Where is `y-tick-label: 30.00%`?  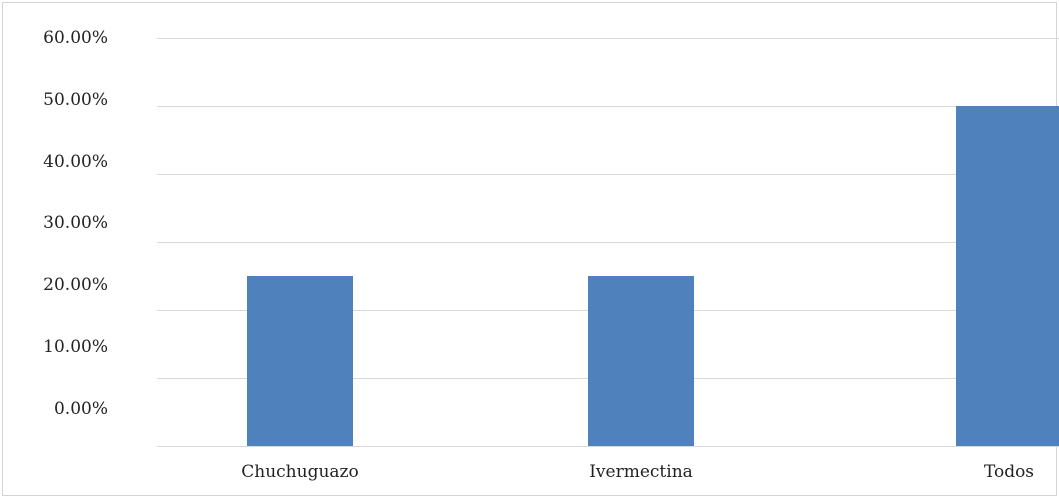
y-tick-label: 30.00% is located at coordinates (75, 223).